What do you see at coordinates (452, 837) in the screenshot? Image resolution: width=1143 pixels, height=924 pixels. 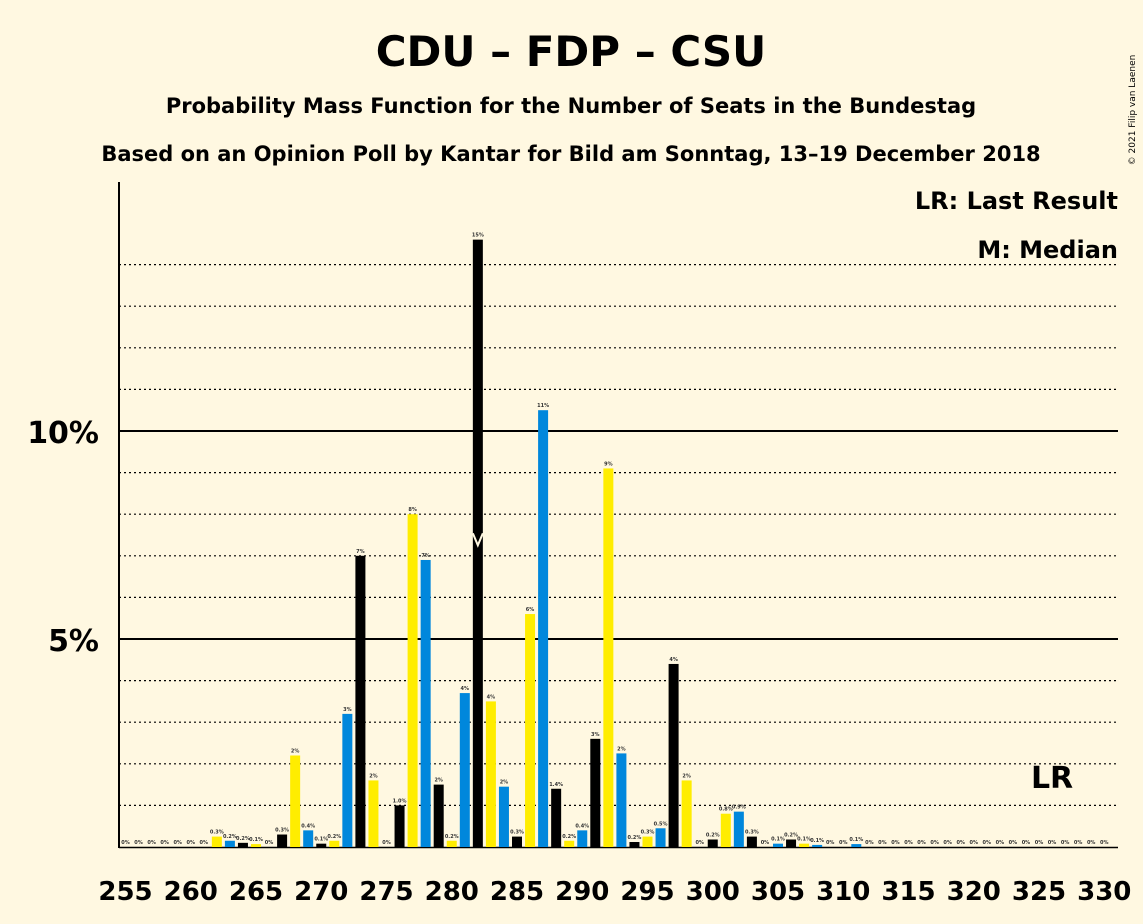 I see `data-label-280: 0.2%` at bounding box center [452, 837].